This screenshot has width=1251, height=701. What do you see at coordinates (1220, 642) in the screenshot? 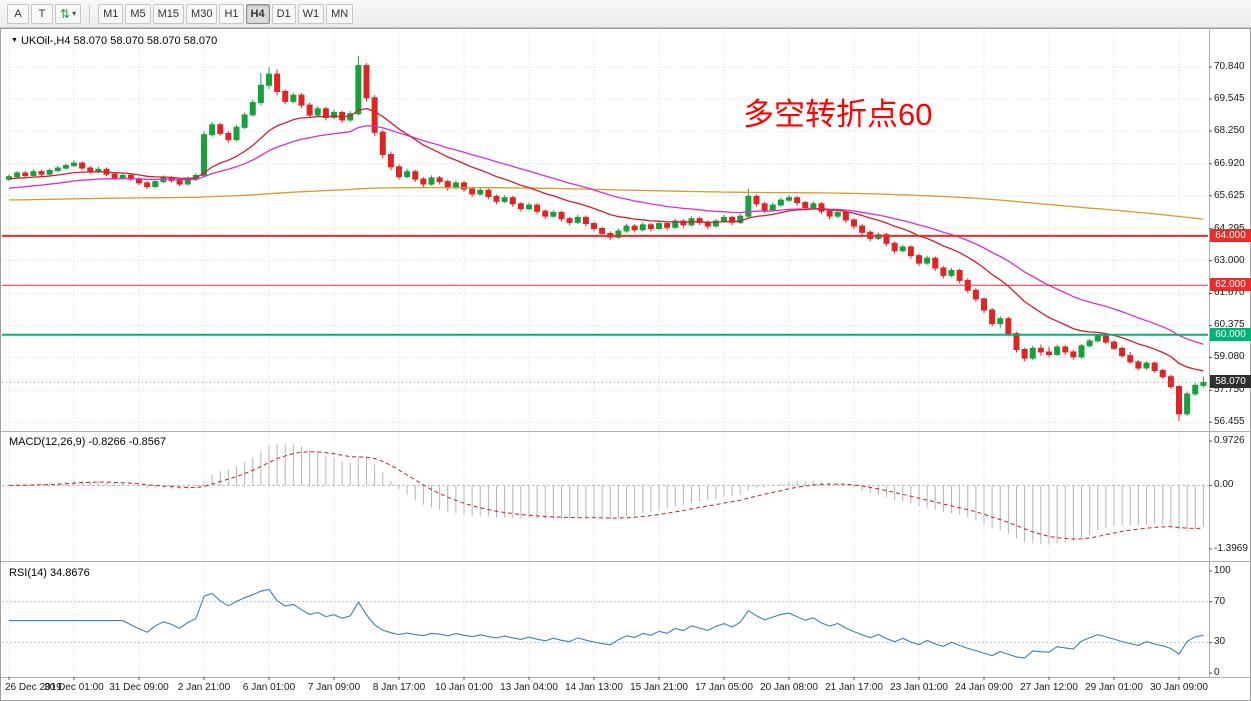
I see `rsi-axis-label: 30` at bounding box center [1220, 642].